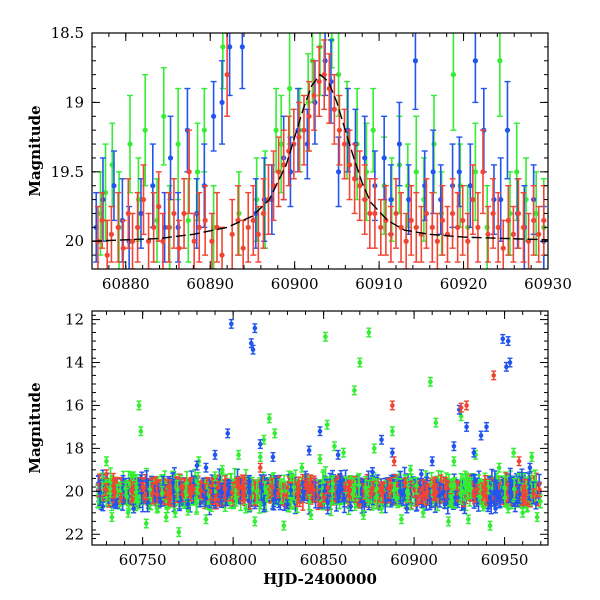 This screenshot has height=600, width=600. Describe the element at coordinates (74, 448) in the screenshot. I see `y-tick-label: 18` at that location.